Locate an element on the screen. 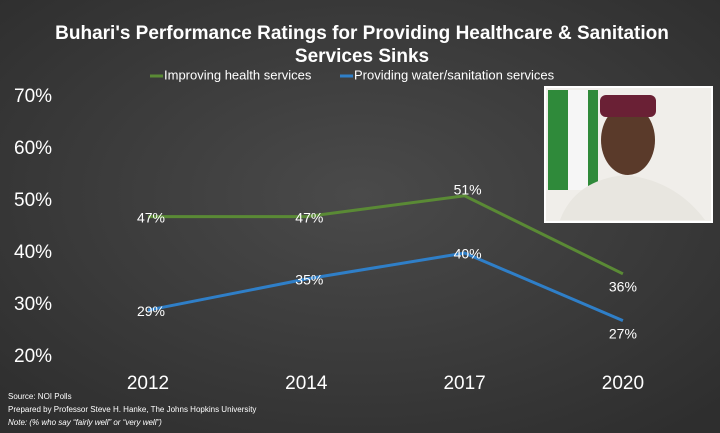 The height and width of the screenshot is (433, 720). data-label: 36% is located at coordinates (623, 287).